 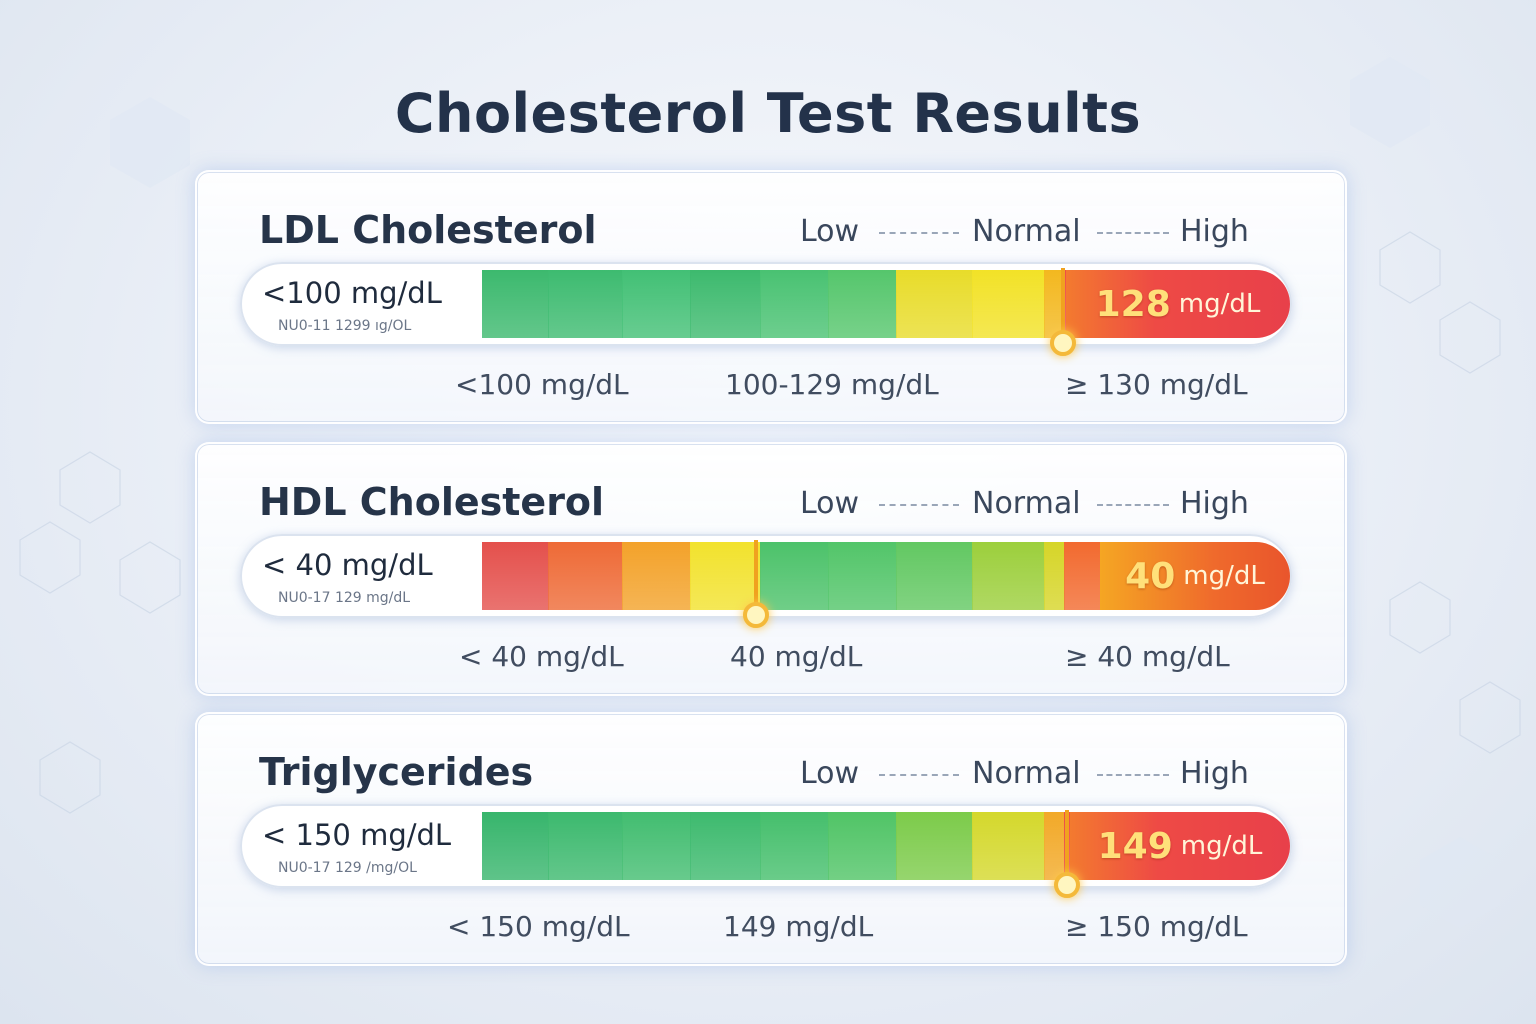 I want to click on range-high-label: ≥ 40 mg/dL, so click(x=1147, y=656).